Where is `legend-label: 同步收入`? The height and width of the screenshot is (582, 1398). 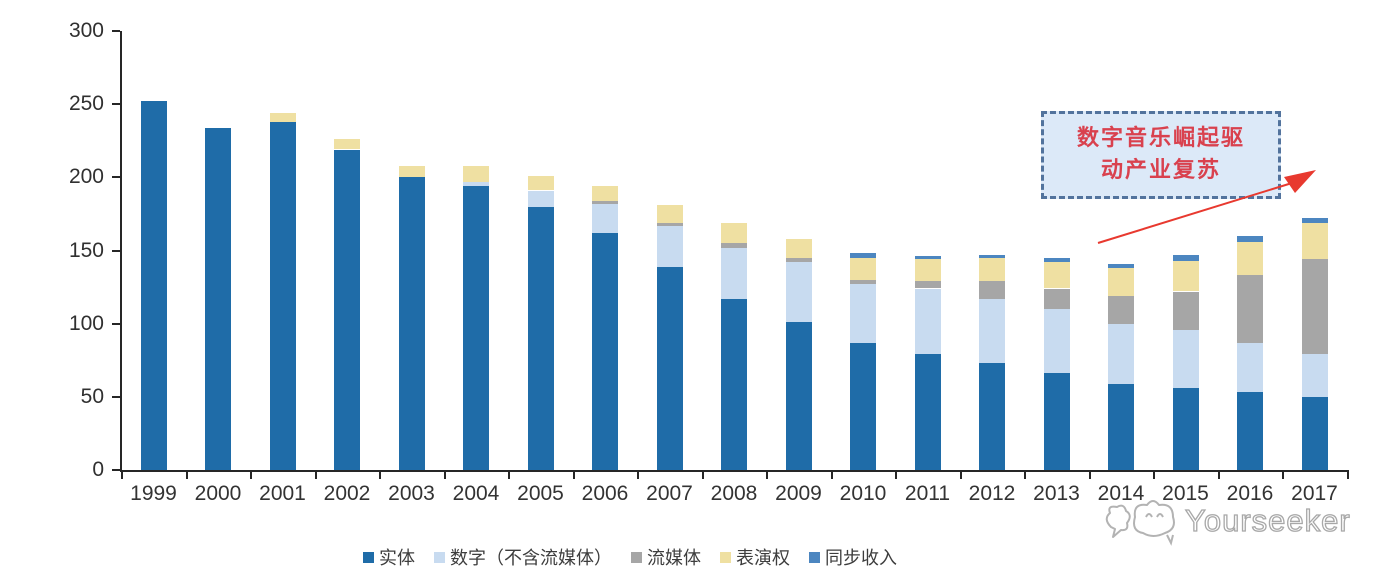 legend-label: 同步收入 is located at coordinates (861, 558).